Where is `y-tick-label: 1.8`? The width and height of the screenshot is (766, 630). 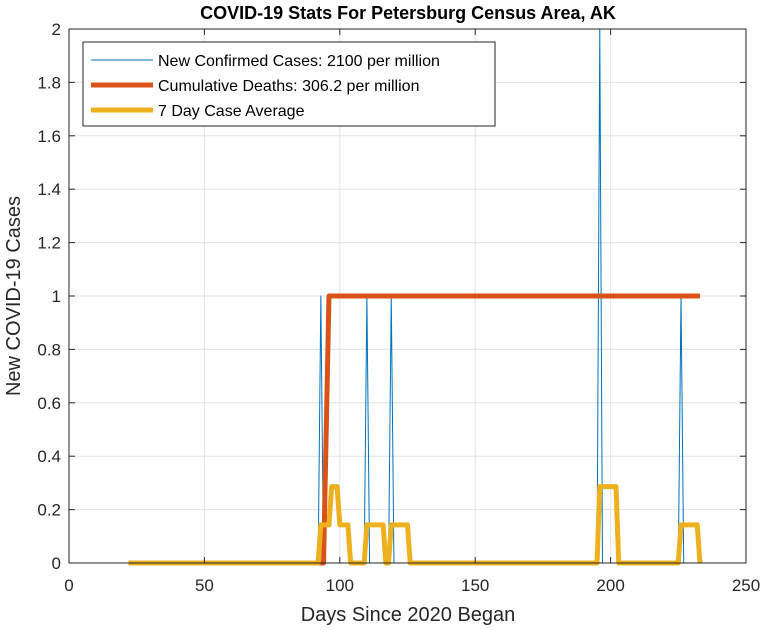
y-tick-label: 1.8 is located at coordinates (49, 82).